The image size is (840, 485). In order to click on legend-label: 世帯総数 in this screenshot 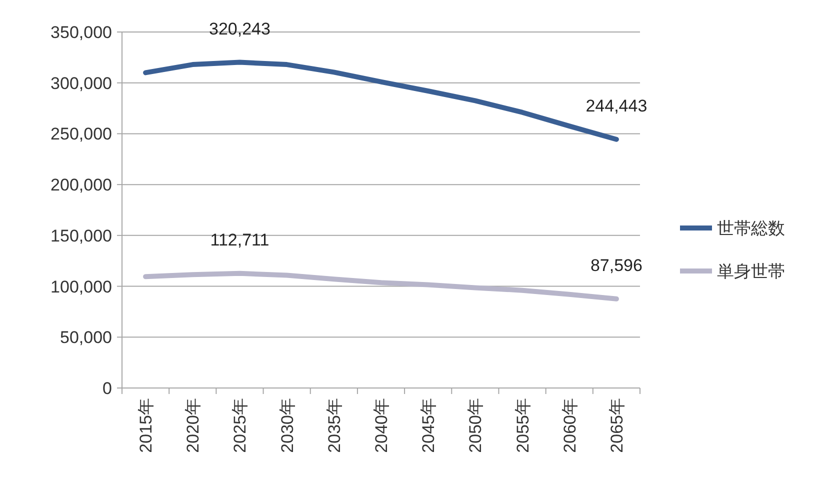, I will do `click(751, 228)`.